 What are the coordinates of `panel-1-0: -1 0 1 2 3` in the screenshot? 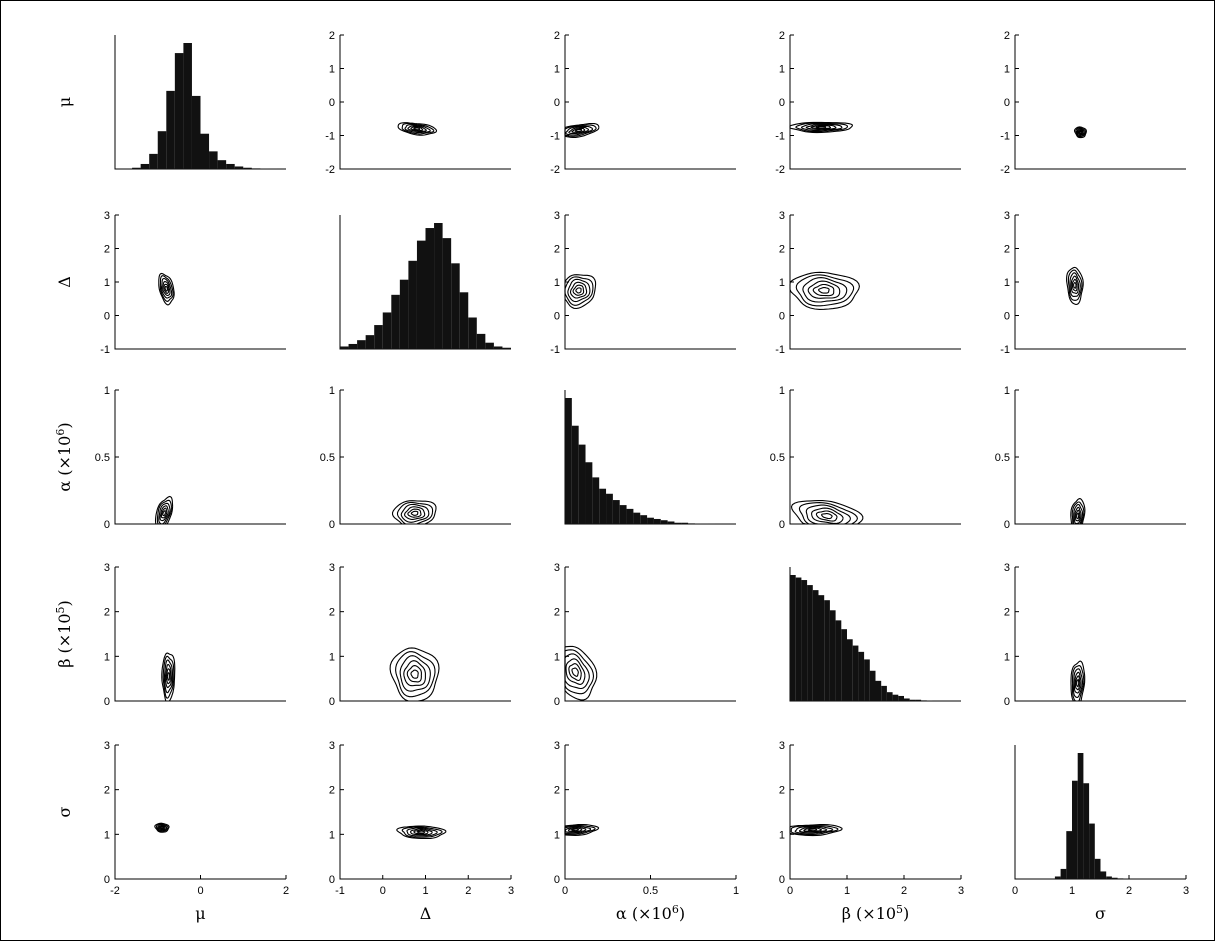 It's located at (193, 283).